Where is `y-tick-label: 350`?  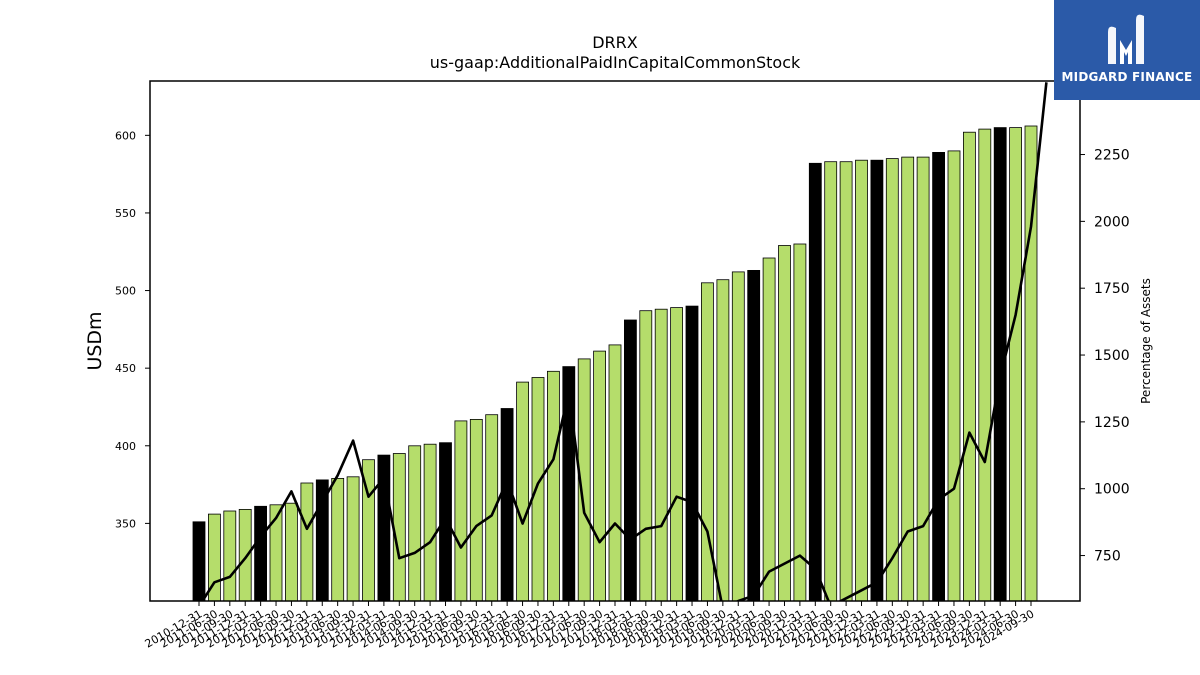 y-tick-label: 350 is located at coordinates (125, 523).